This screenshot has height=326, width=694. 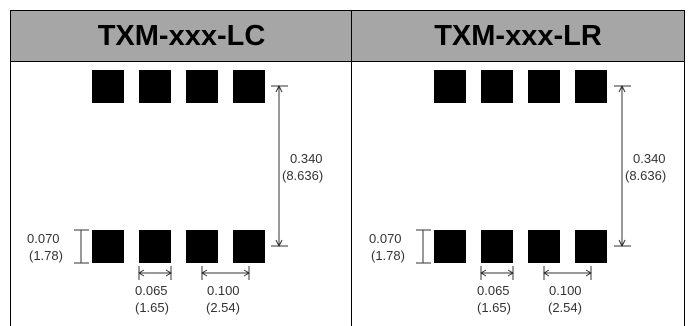 What do you see at coordinates (181, 36) in the screenshot?
I see `header-txm-lc: TXM-xxx-LC` at bounding box center [181, 36].